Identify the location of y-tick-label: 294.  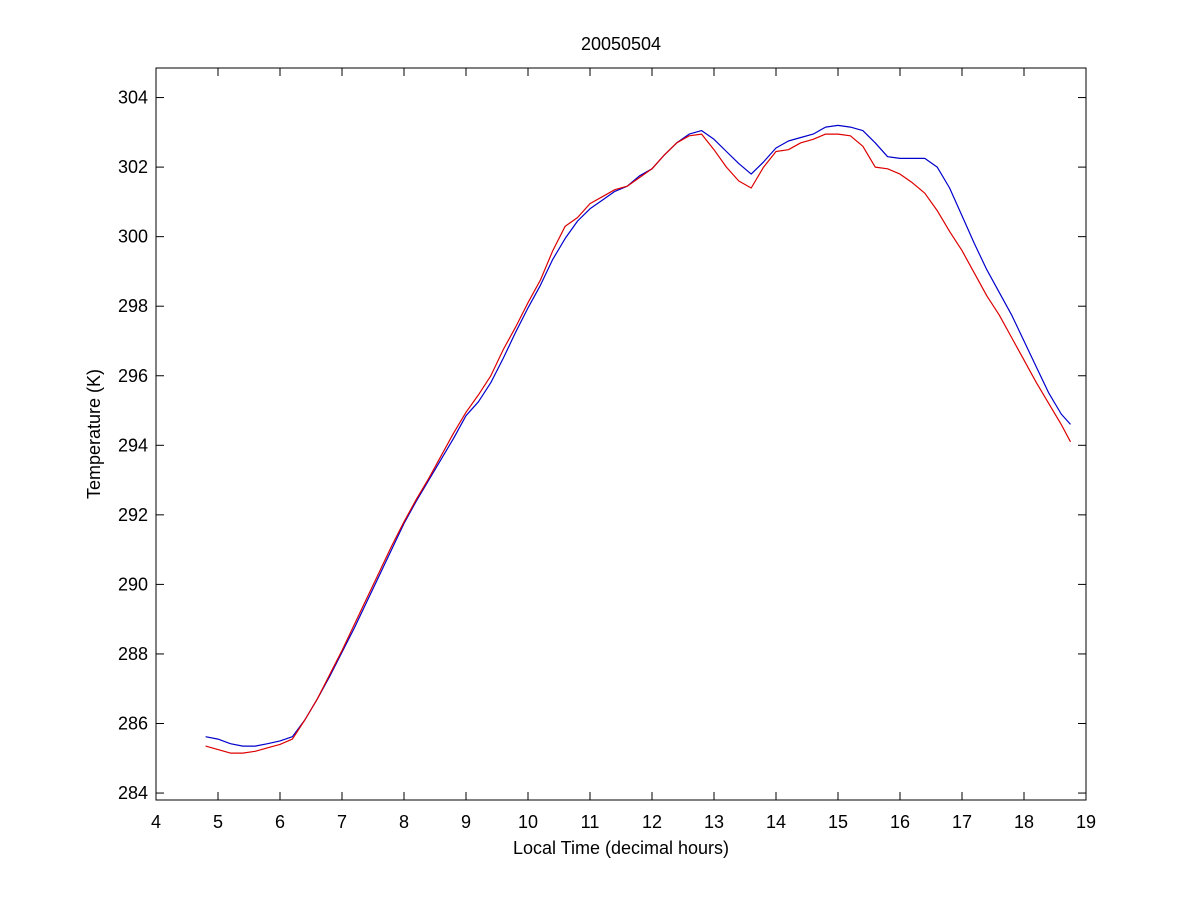
(133, 445).